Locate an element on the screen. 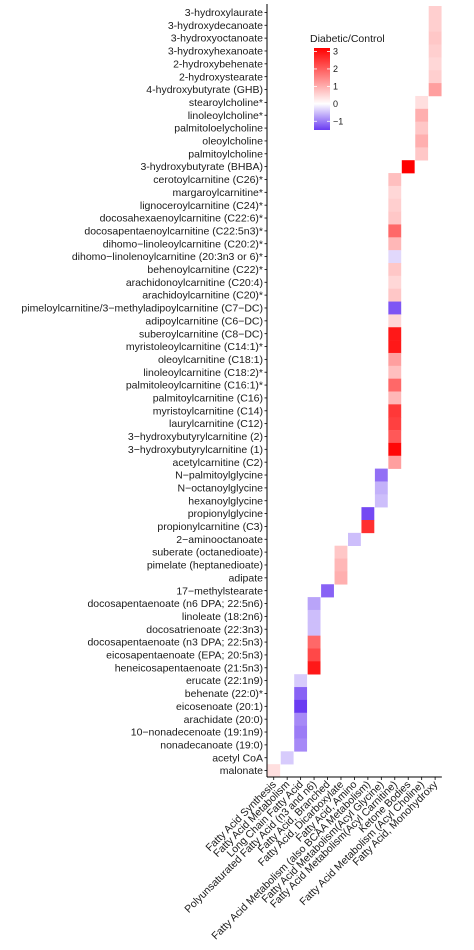  row-label: 3-hydroxybutyrate (BHBA) is located at coordinates (201, 167).